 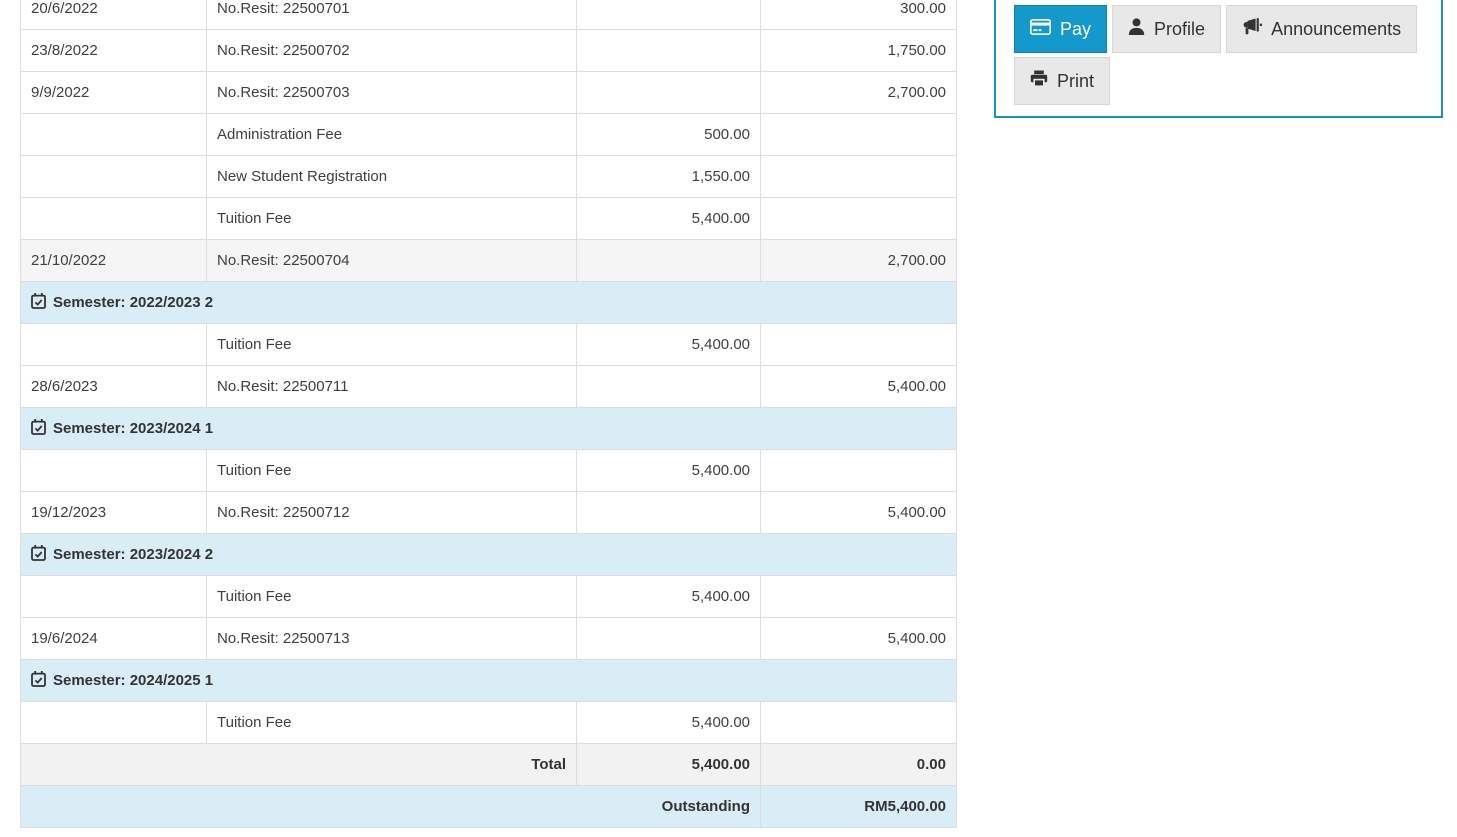 I want to click on outstanding-label: Outstanding, so click(x=390, y=806).